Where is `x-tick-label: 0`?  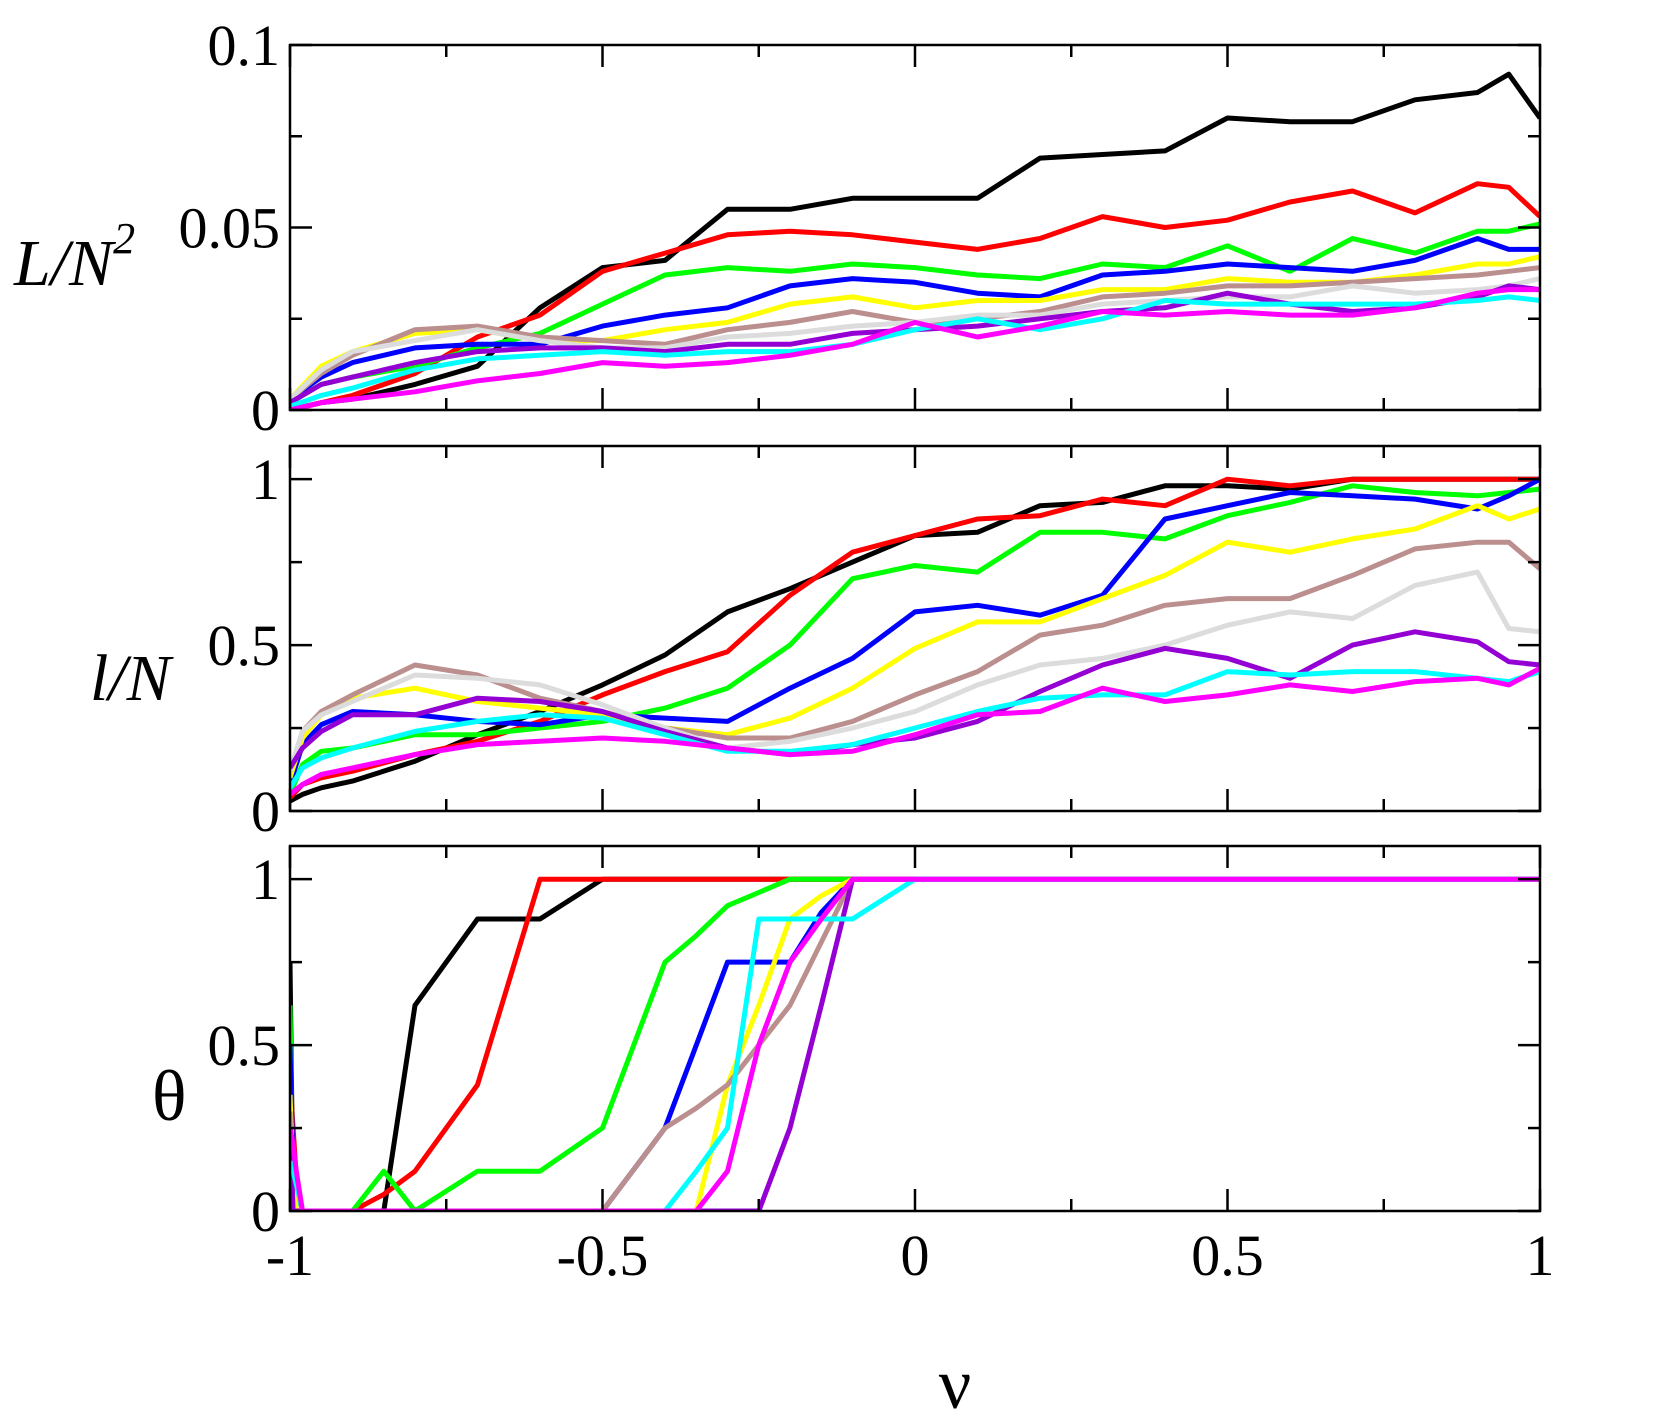 x-tick-label: 0 is located at coordinates (915, 1255).